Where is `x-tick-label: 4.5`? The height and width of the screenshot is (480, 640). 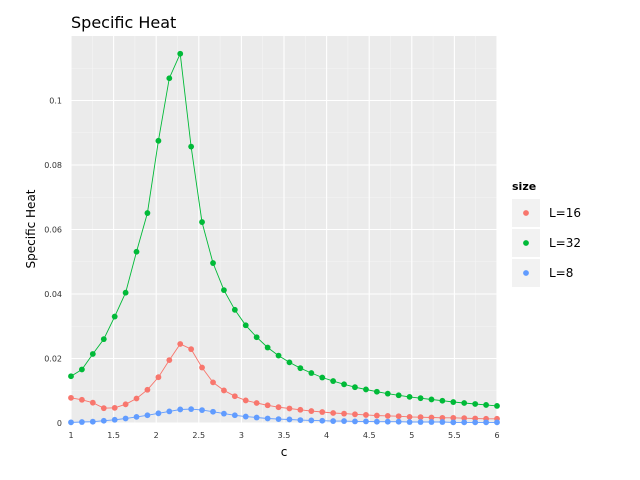 x-tick-label: 4.5 is located at coordinates (369, 435).